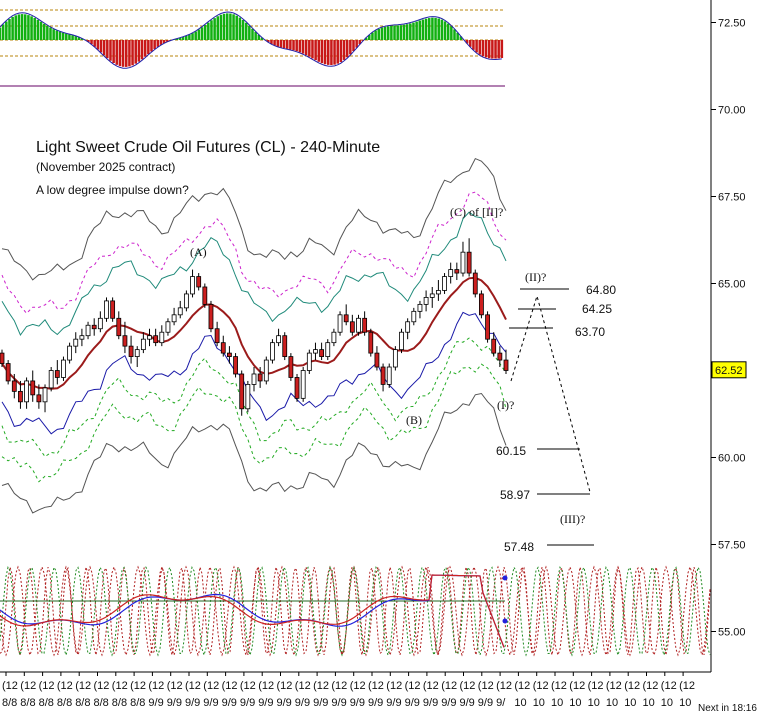 Image resolution: width=766 pixels, height=715 pixels. I want to click on moving-average-line, so click(254, 333).